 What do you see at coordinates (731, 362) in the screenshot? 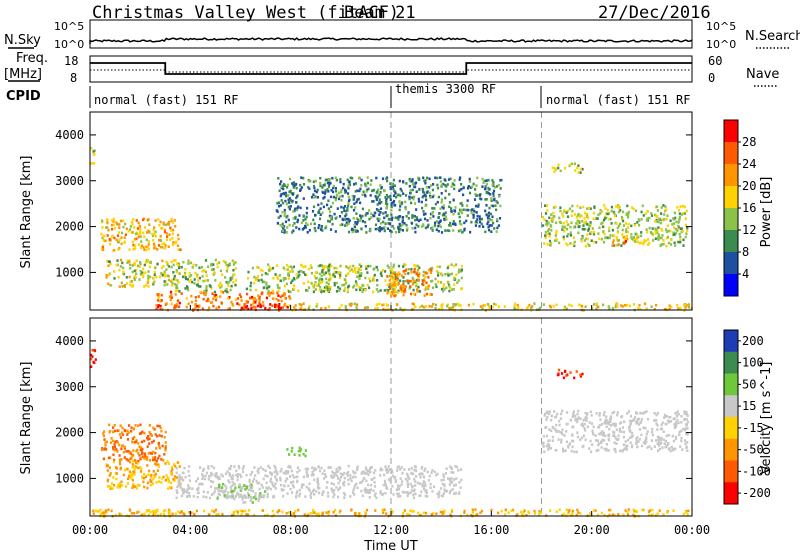
I see `colorbar-swatch` at bounding box center [731, 362].